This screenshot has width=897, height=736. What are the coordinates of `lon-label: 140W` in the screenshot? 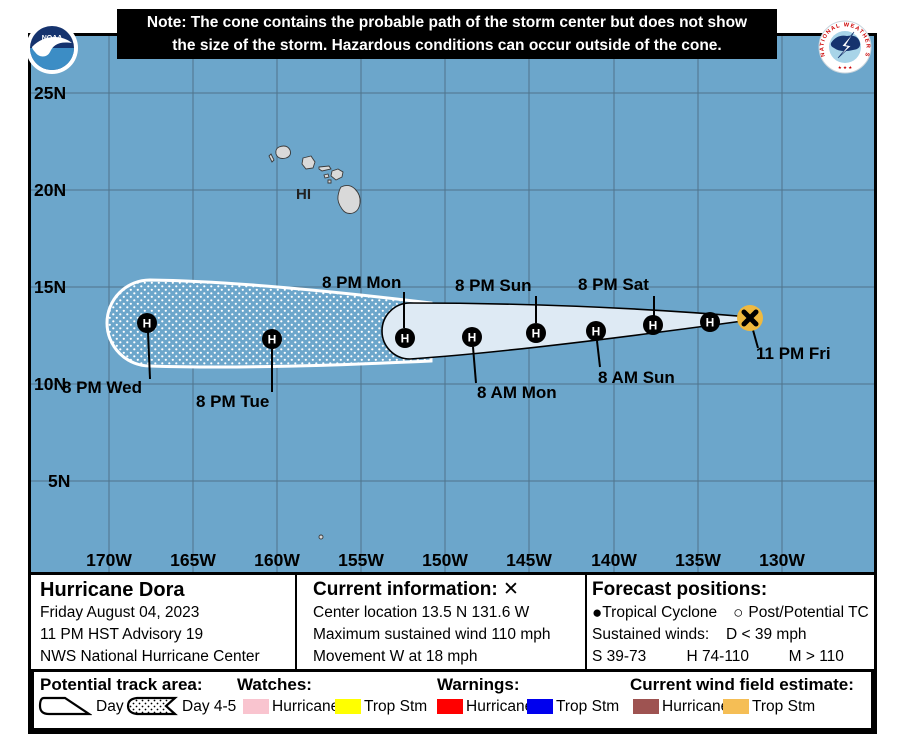 It's located at (614, 560).